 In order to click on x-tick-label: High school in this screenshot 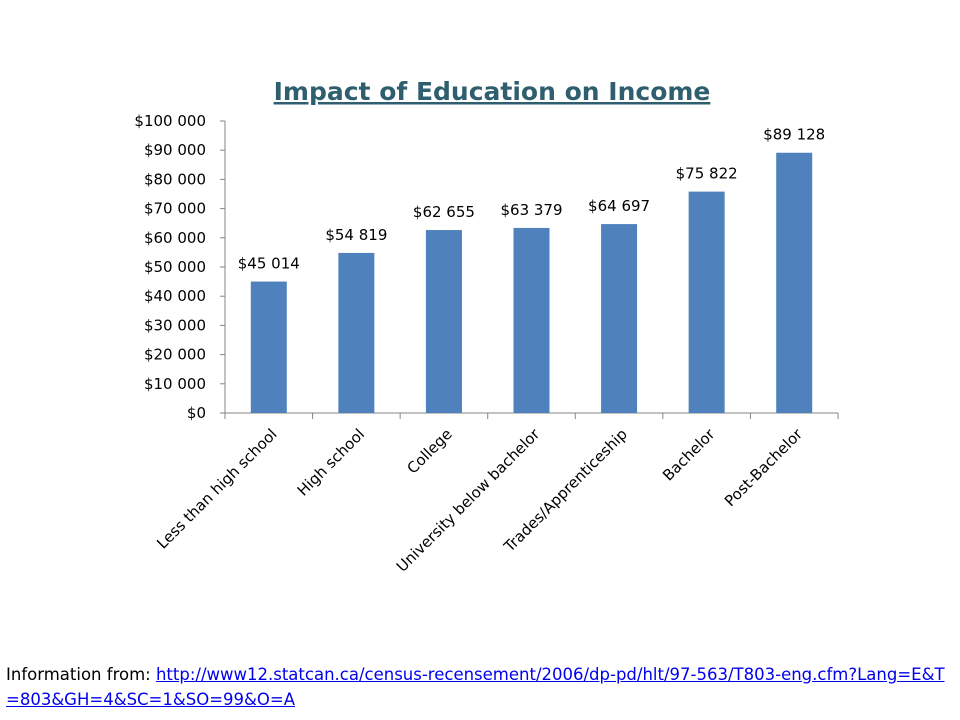, I will do `click(331, 462)`.